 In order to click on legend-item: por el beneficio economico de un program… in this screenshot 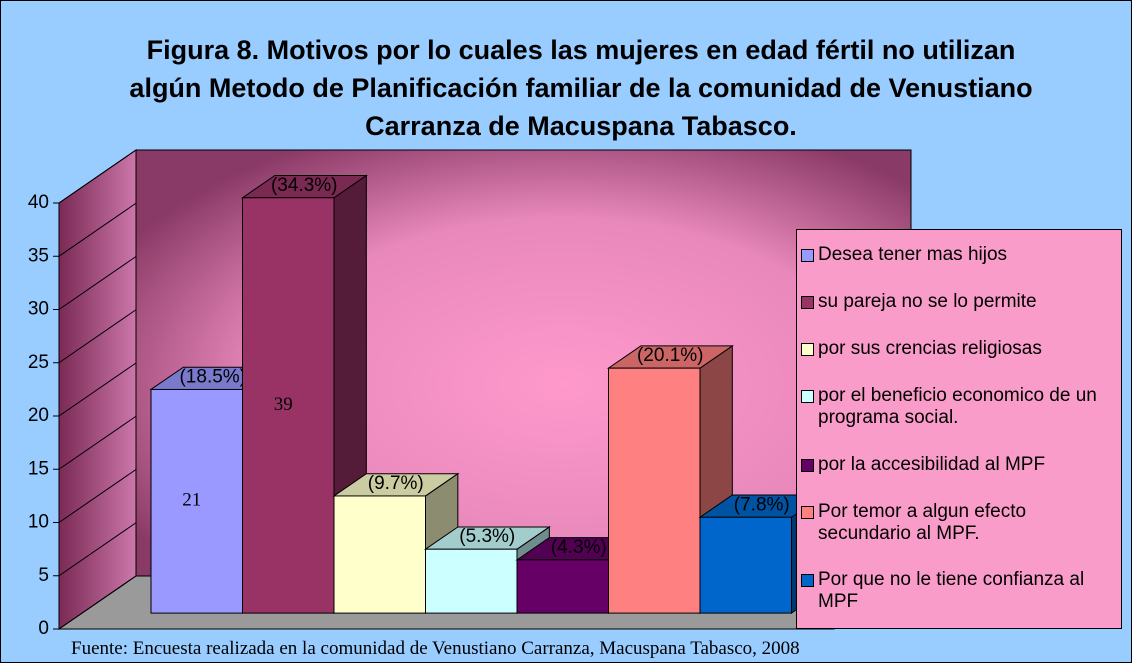, I will do `click(959, 407)`.